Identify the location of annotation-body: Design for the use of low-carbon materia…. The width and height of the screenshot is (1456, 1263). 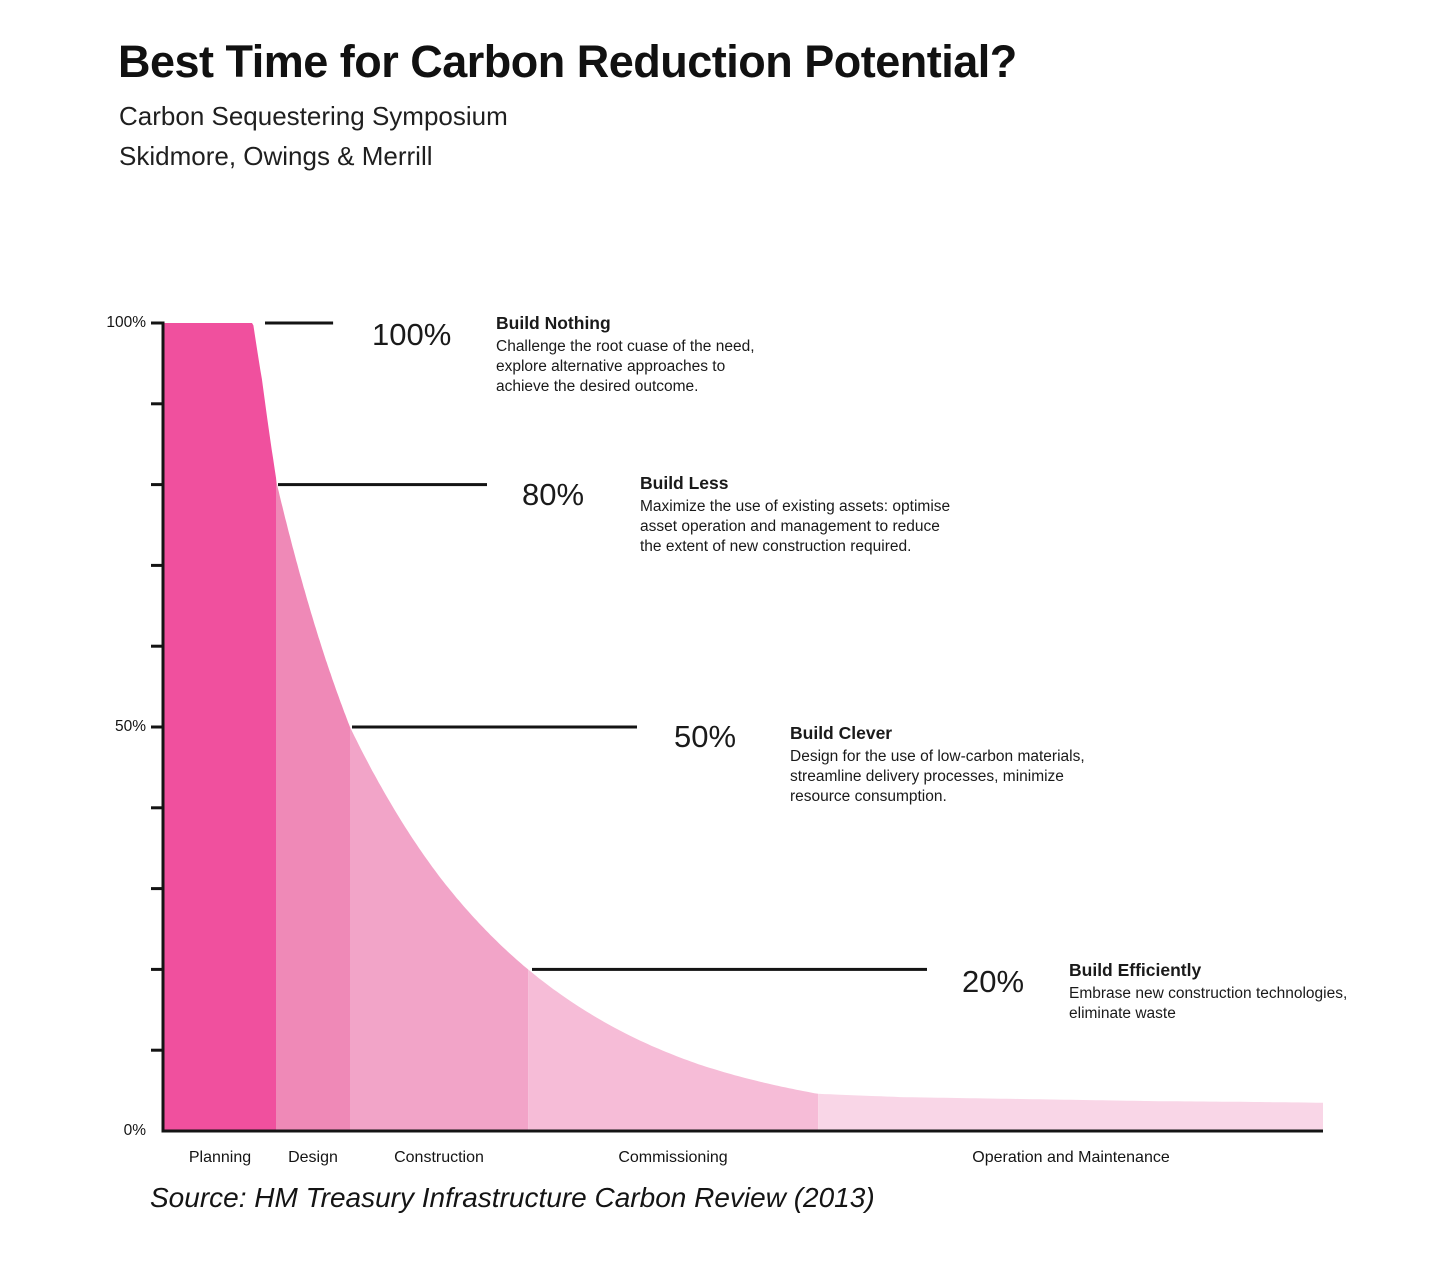
(937, 776).